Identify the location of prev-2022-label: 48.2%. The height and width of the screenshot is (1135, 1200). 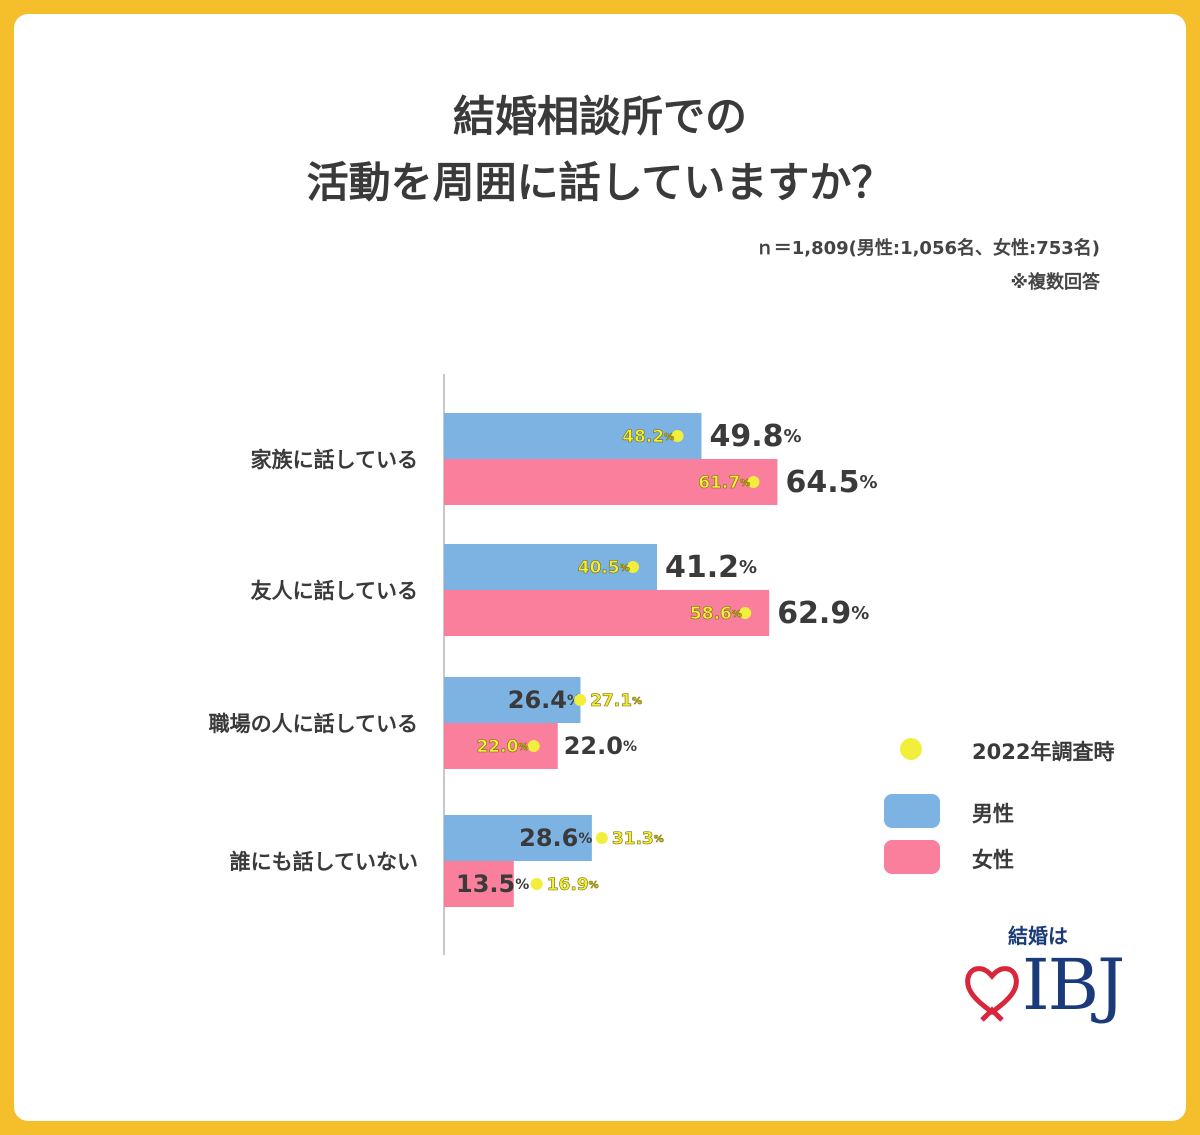
(648, 437).